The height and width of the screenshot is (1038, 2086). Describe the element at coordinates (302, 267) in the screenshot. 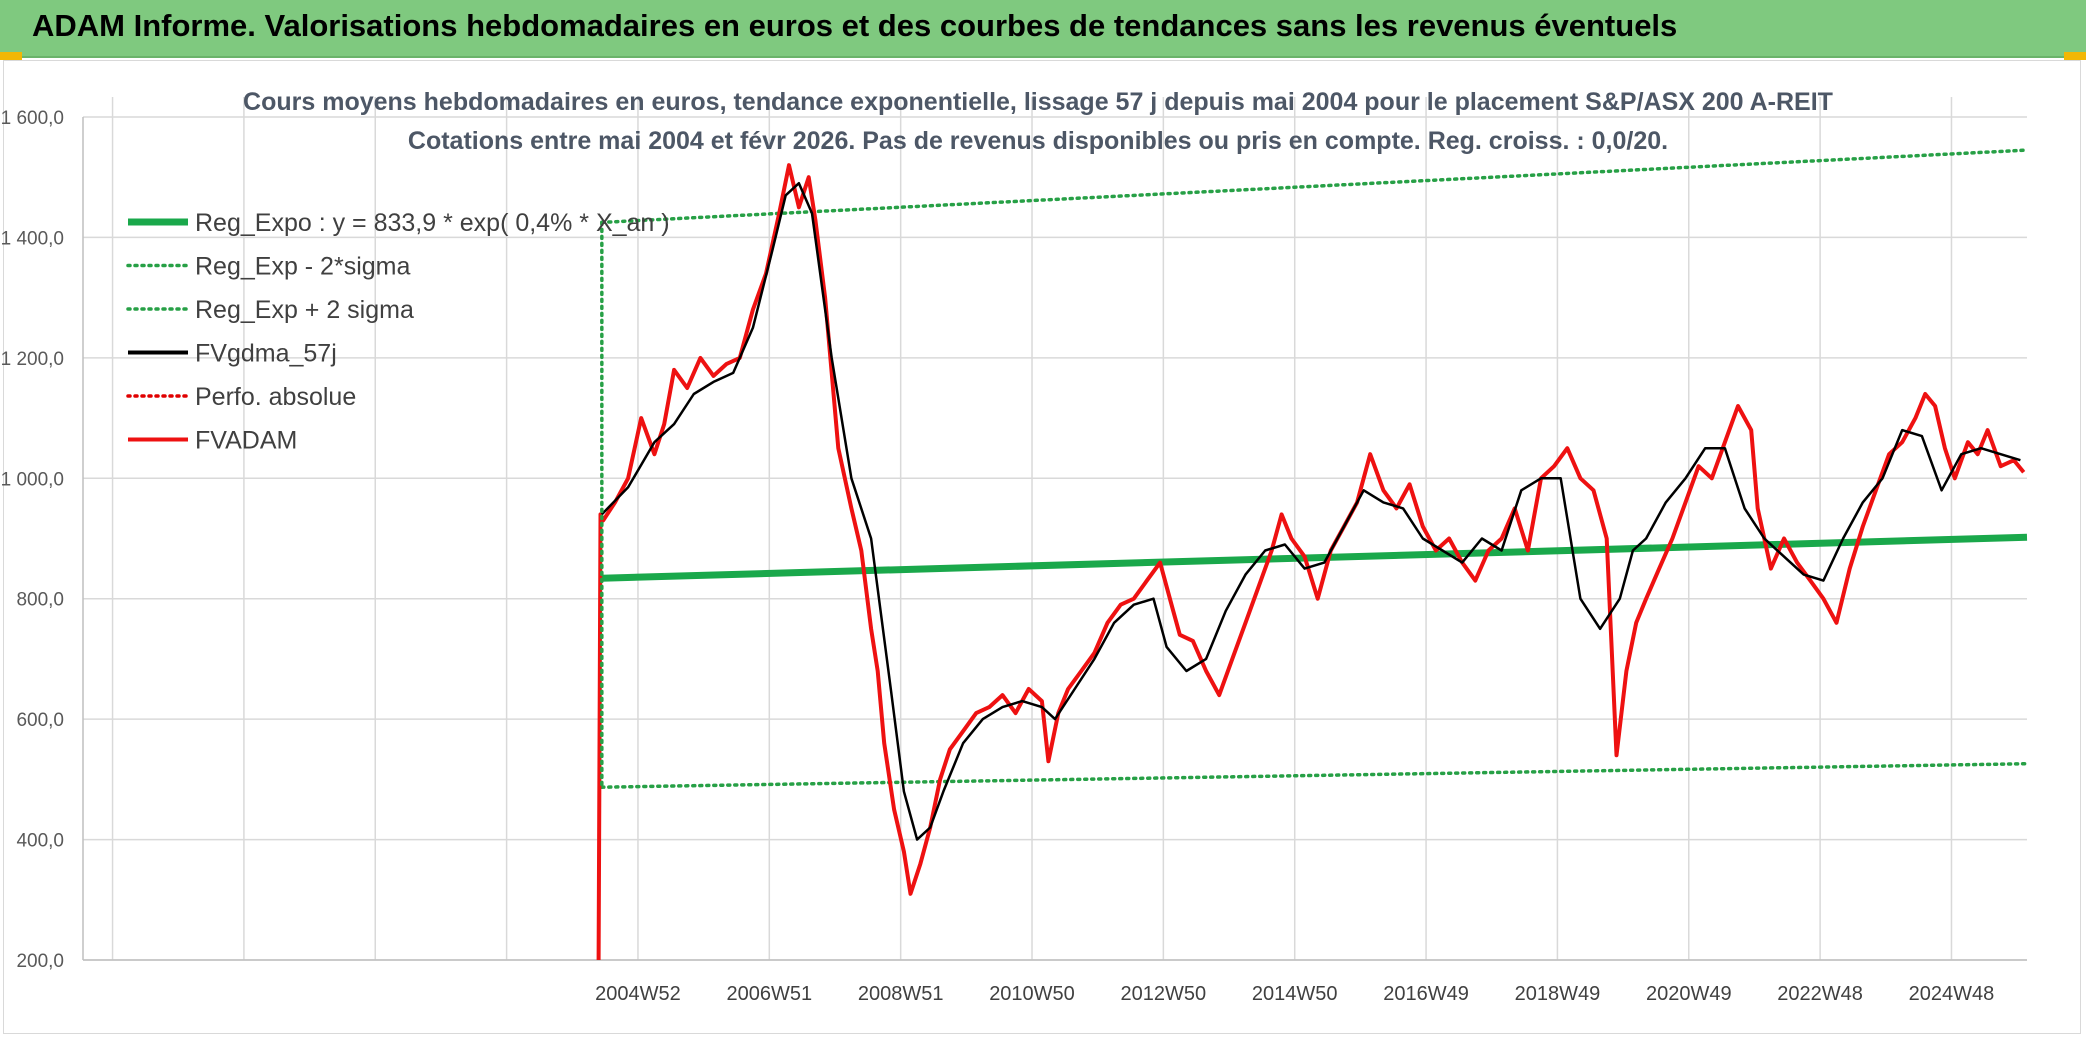

I see `legend-label: Reg_Exp - 2*sigma` at that location.